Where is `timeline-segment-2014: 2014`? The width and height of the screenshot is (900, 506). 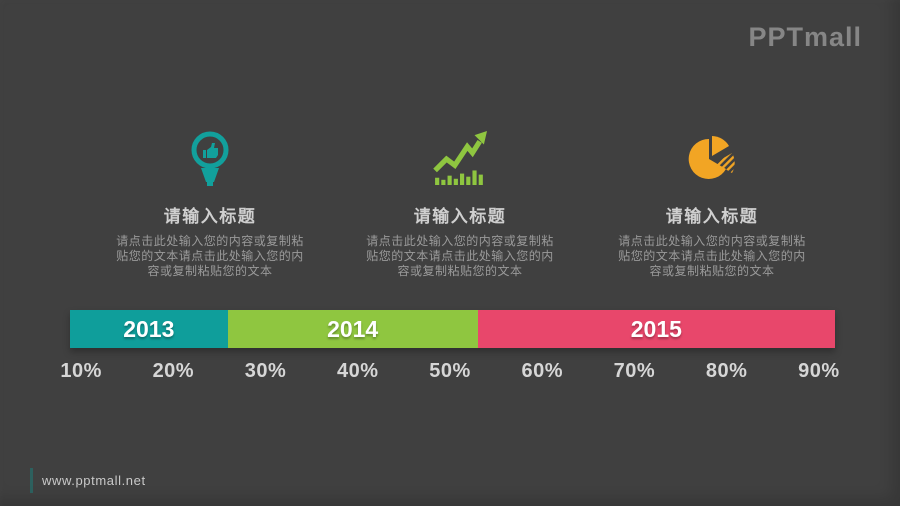
timeline-segment-2014: 2014 is located at coordinates (352, 329).